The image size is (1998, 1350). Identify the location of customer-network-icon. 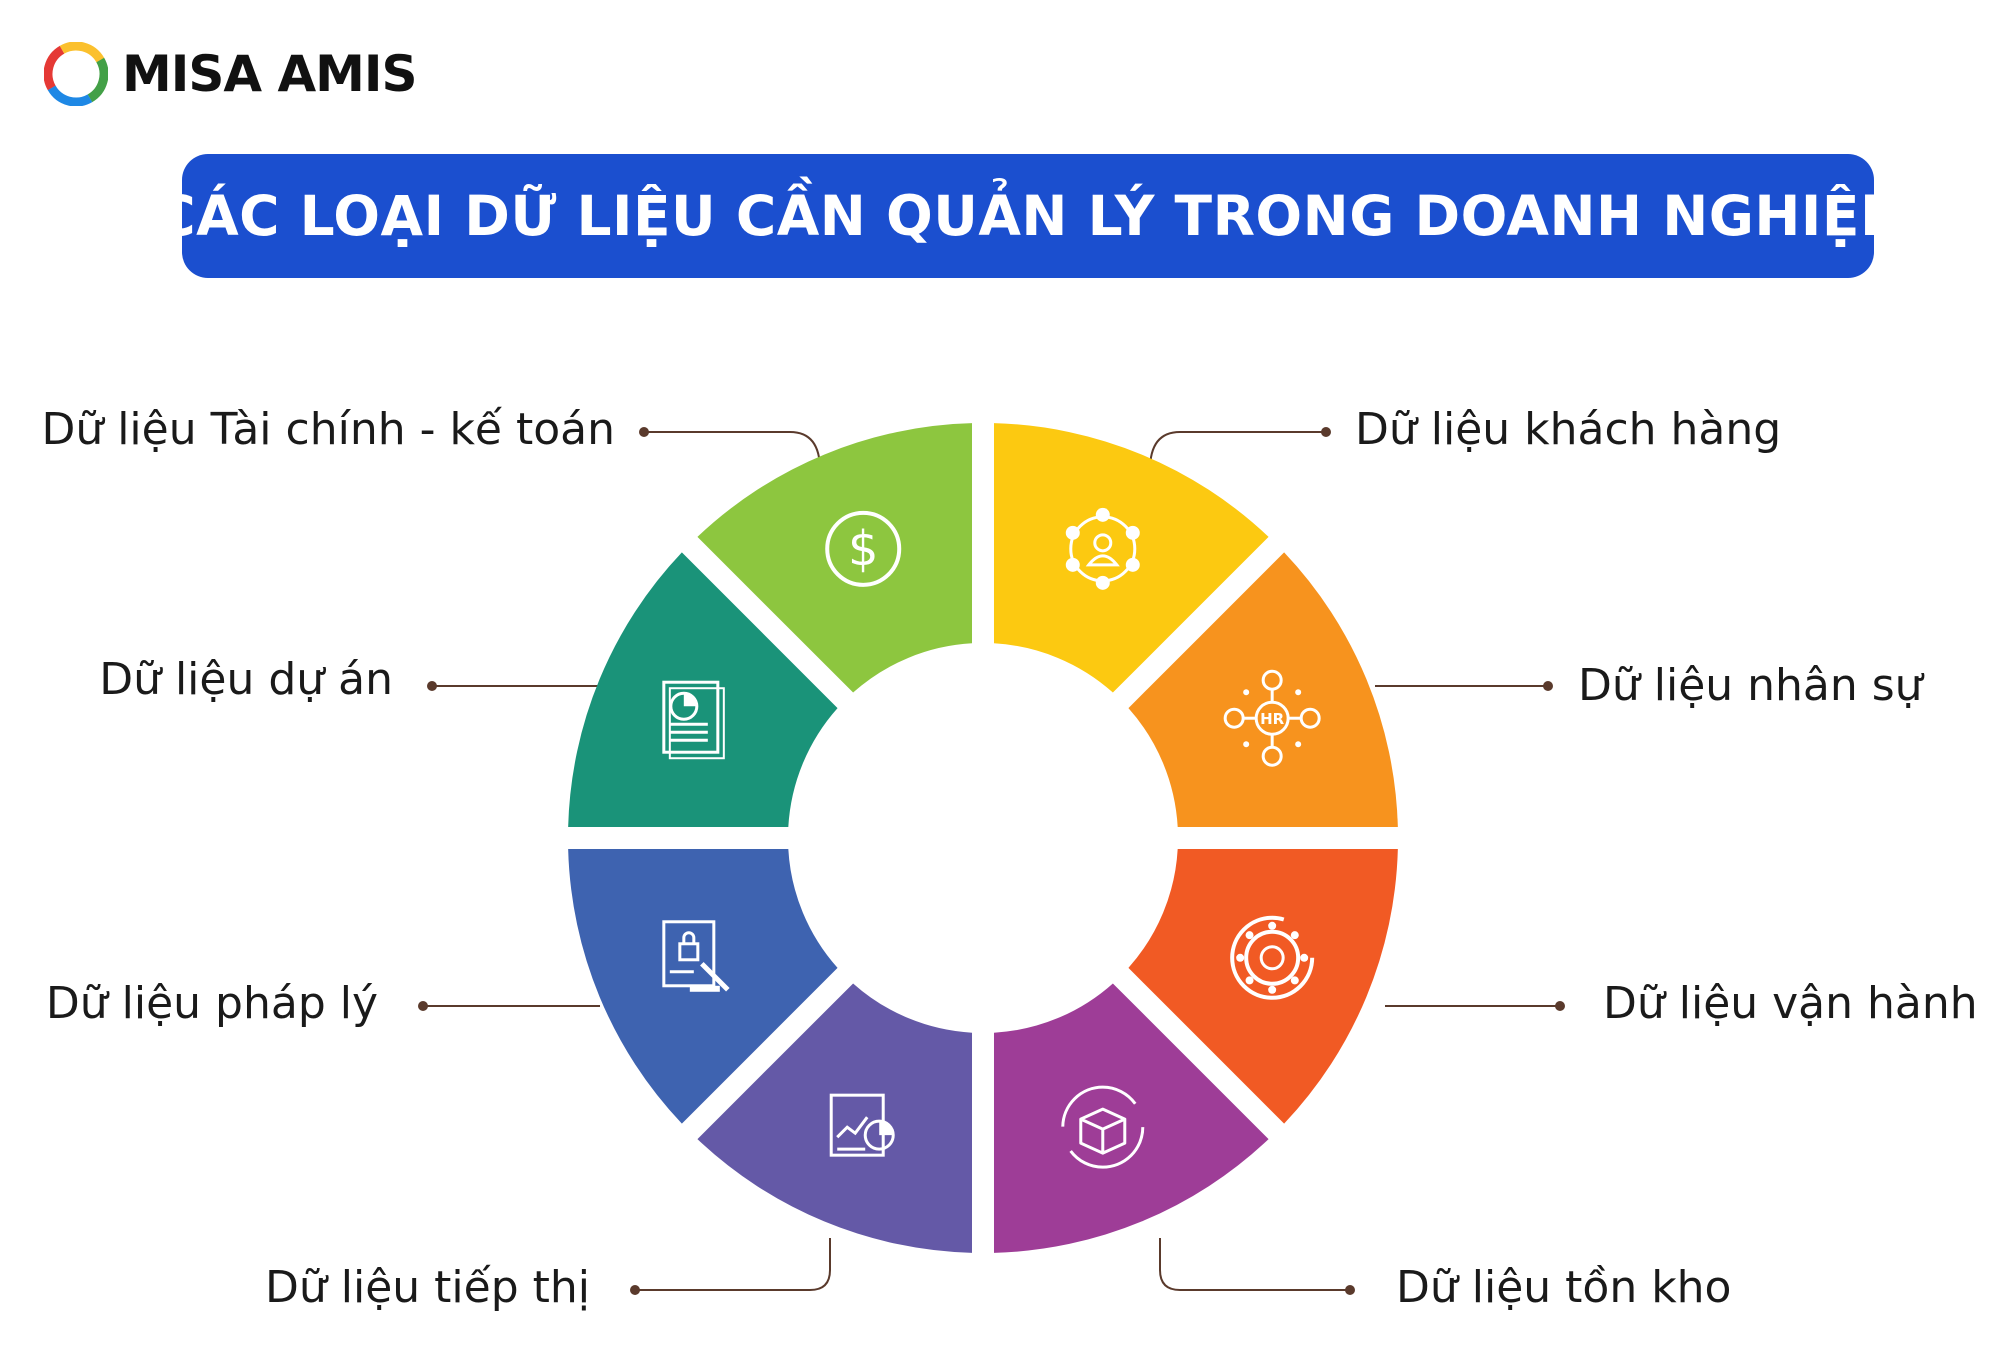
(1102, 548).